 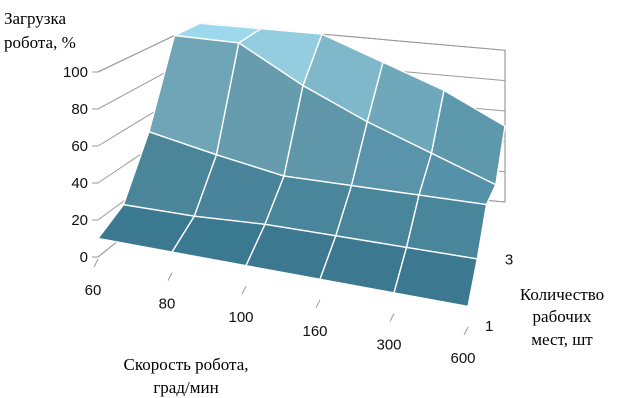 I want to click on z-tick-label-60: 60, so click(x=79, y=146).